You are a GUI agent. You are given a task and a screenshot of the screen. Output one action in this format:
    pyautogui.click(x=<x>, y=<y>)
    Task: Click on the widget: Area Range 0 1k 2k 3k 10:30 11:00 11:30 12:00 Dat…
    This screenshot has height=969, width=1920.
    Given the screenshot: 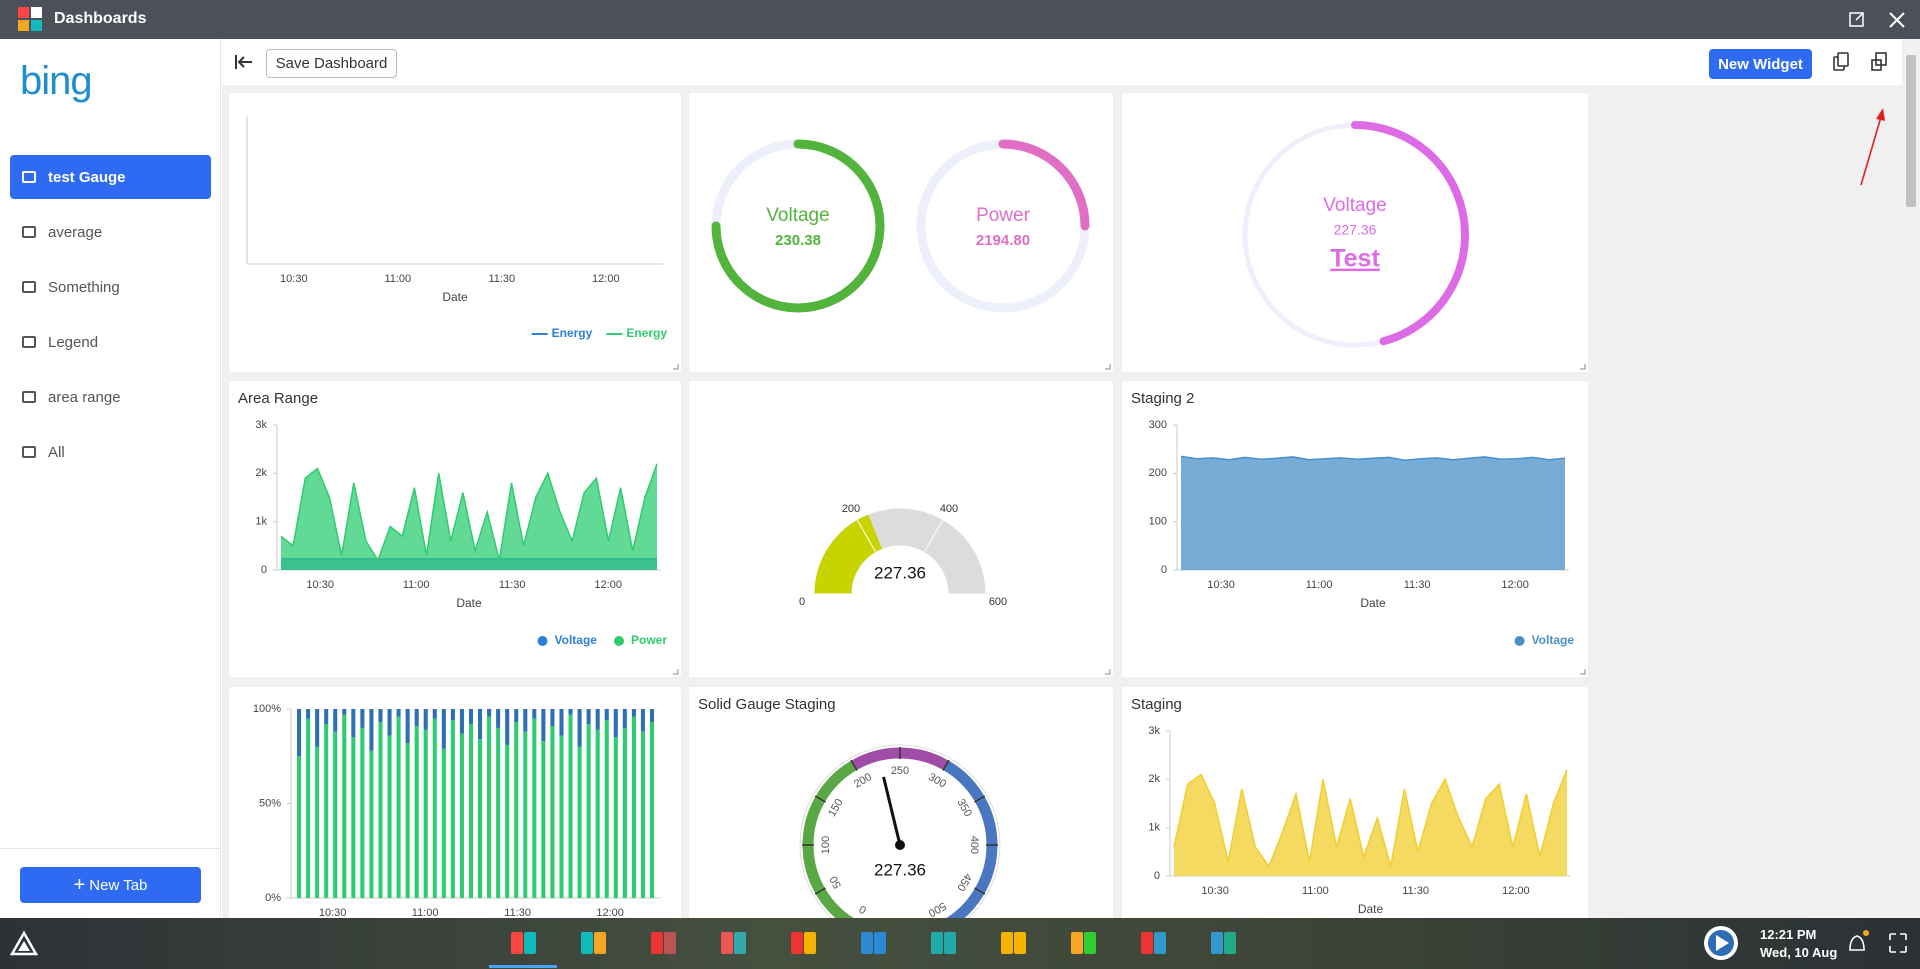 What is the action you would take?
    pyautogui.click(x=455, y=529)
    